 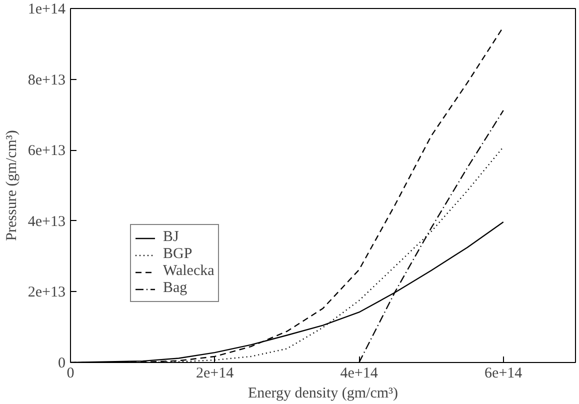 I want to click on y-tick-label: 6e+13, so click(x=47, y=151).